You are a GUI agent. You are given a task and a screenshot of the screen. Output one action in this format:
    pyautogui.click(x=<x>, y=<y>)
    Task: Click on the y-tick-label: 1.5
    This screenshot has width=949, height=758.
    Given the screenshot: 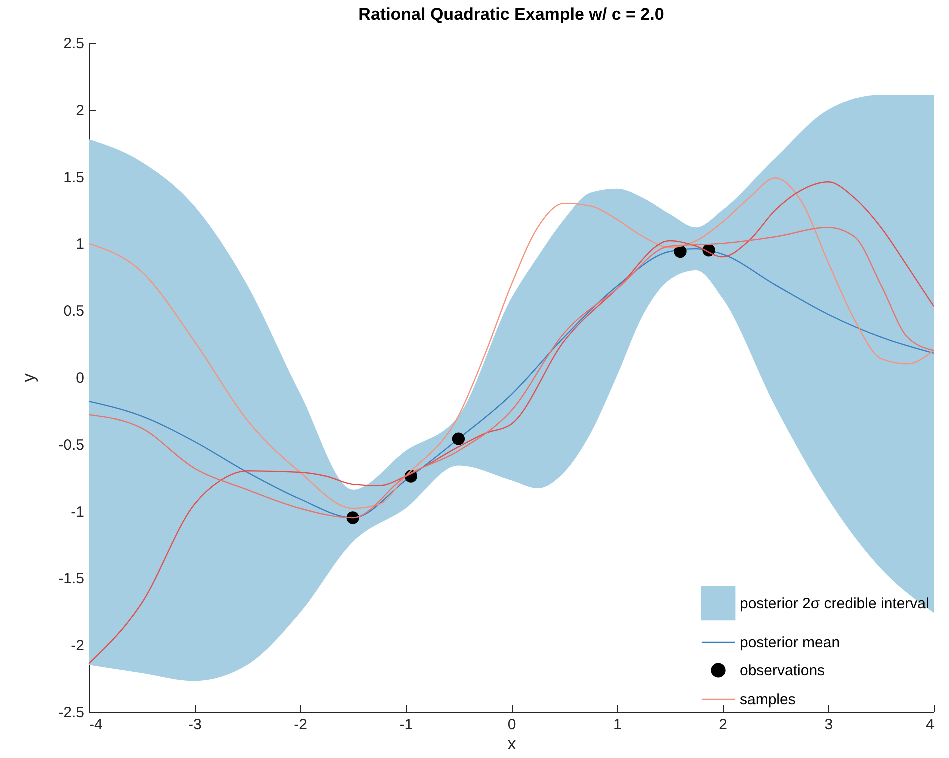 What is the action you would take?
    pyautogui.click(x=74, y=177)
    